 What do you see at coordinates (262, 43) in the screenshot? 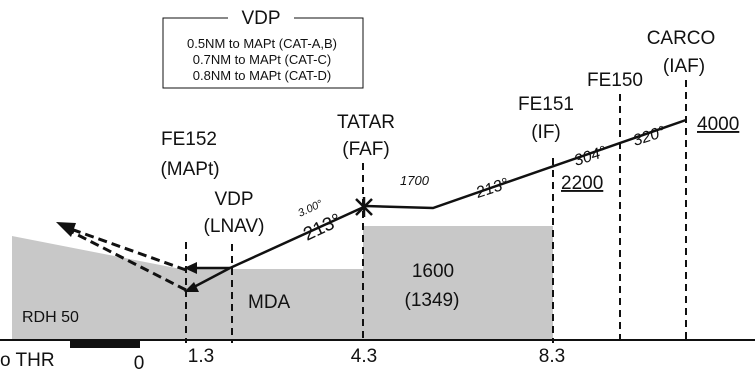
I see `vdp-box-line-1: 0.5NM to MAPt (CAT-A,B)` at bounding box center [262, 43].